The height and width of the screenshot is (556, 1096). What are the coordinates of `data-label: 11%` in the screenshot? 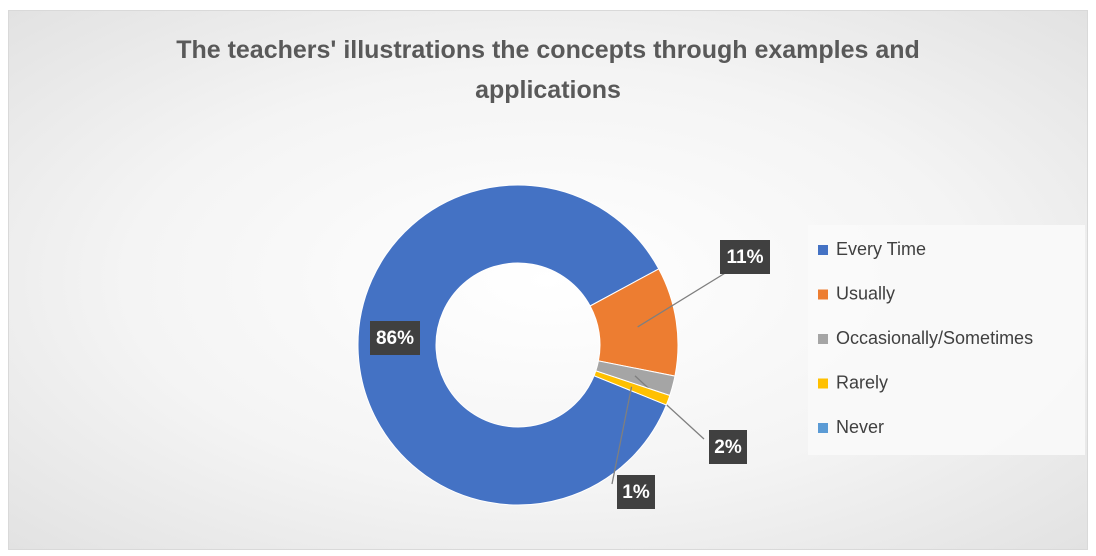 It's located at (745, 257).